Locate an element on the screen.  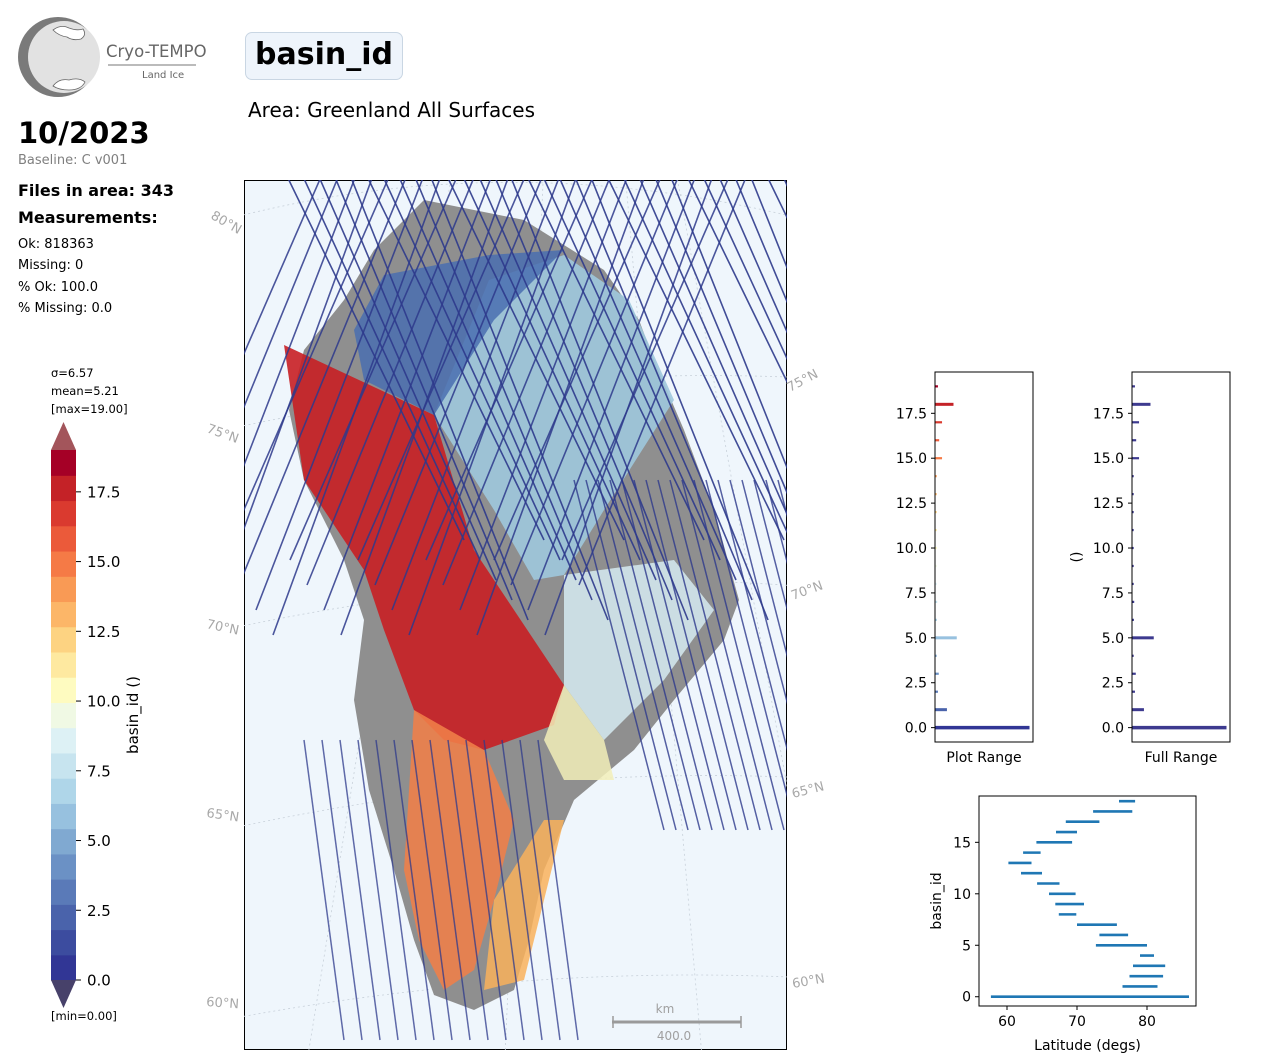
lat-xtick-label: 70 is located at coordinates (1077, 1022).